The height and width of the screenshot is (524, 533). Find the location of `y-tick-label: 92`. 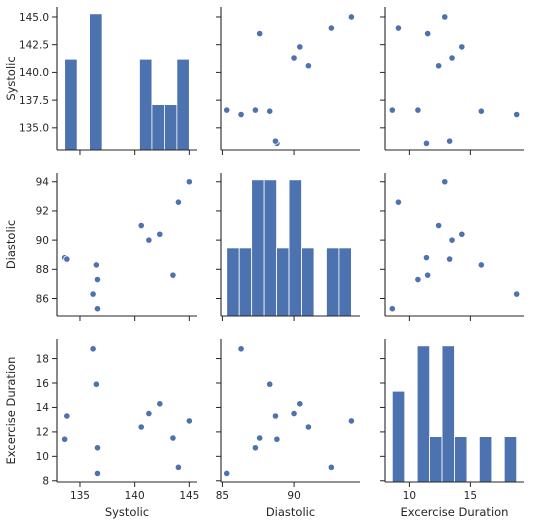

y-tick-label: 92 is located at coordinates (42, 212).